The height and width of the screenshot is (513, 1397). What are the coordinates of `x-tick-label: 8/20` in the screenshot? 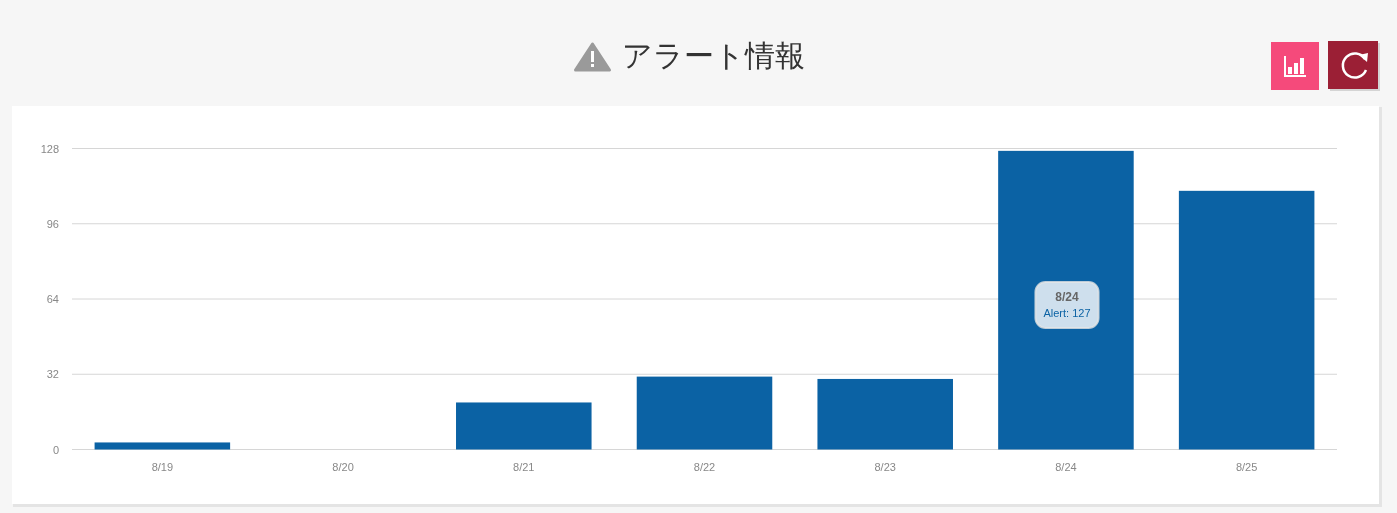 It's located at (343, 467).